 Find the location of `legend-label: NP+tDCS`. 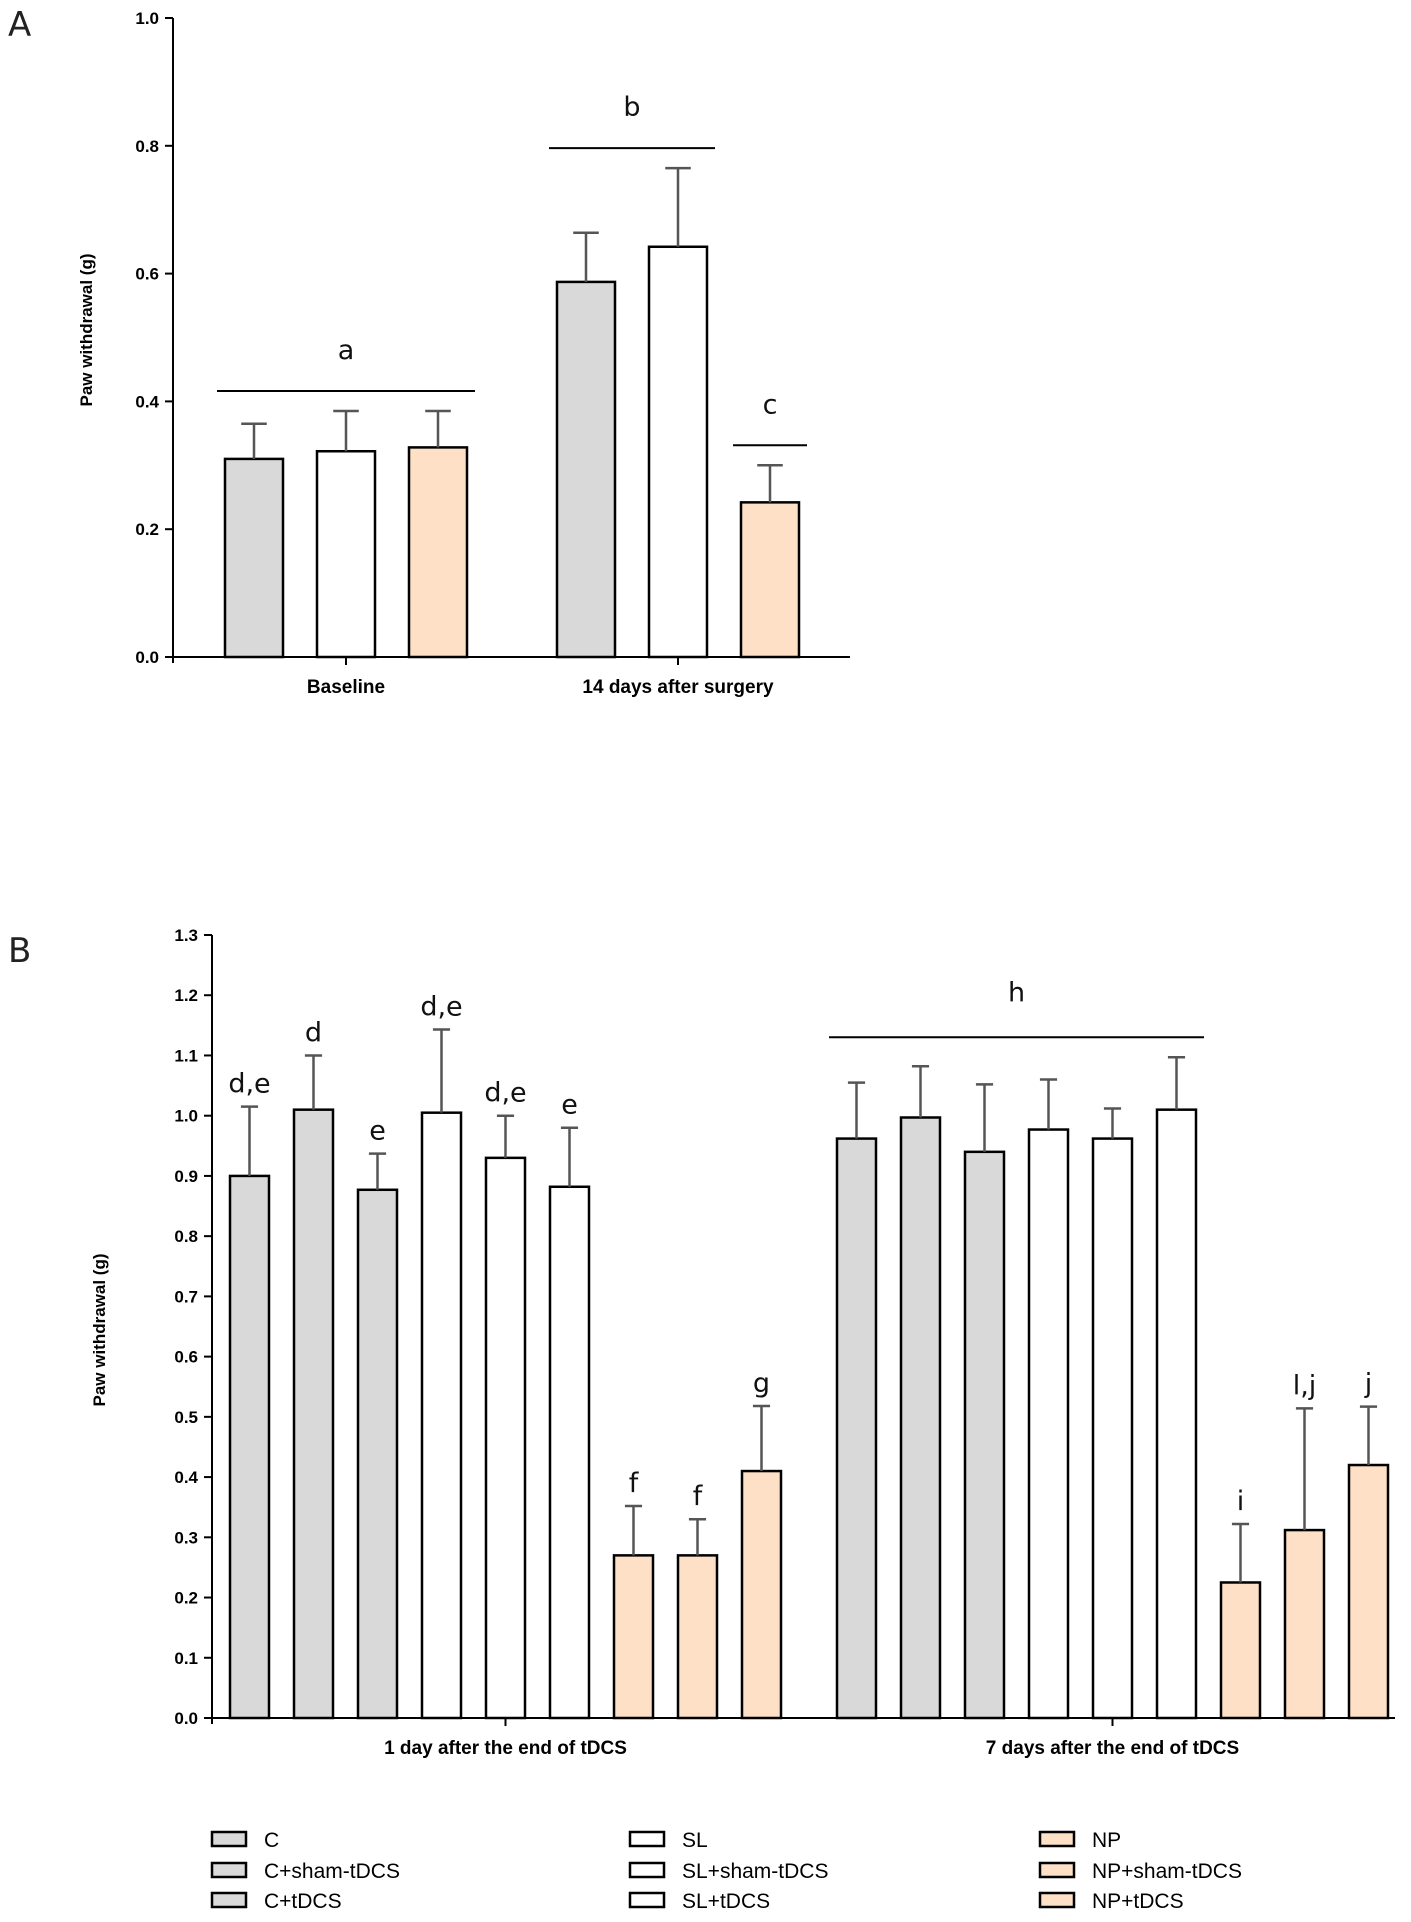

legend-label: NP+tDCS is located at coordinates (1138, 1901).